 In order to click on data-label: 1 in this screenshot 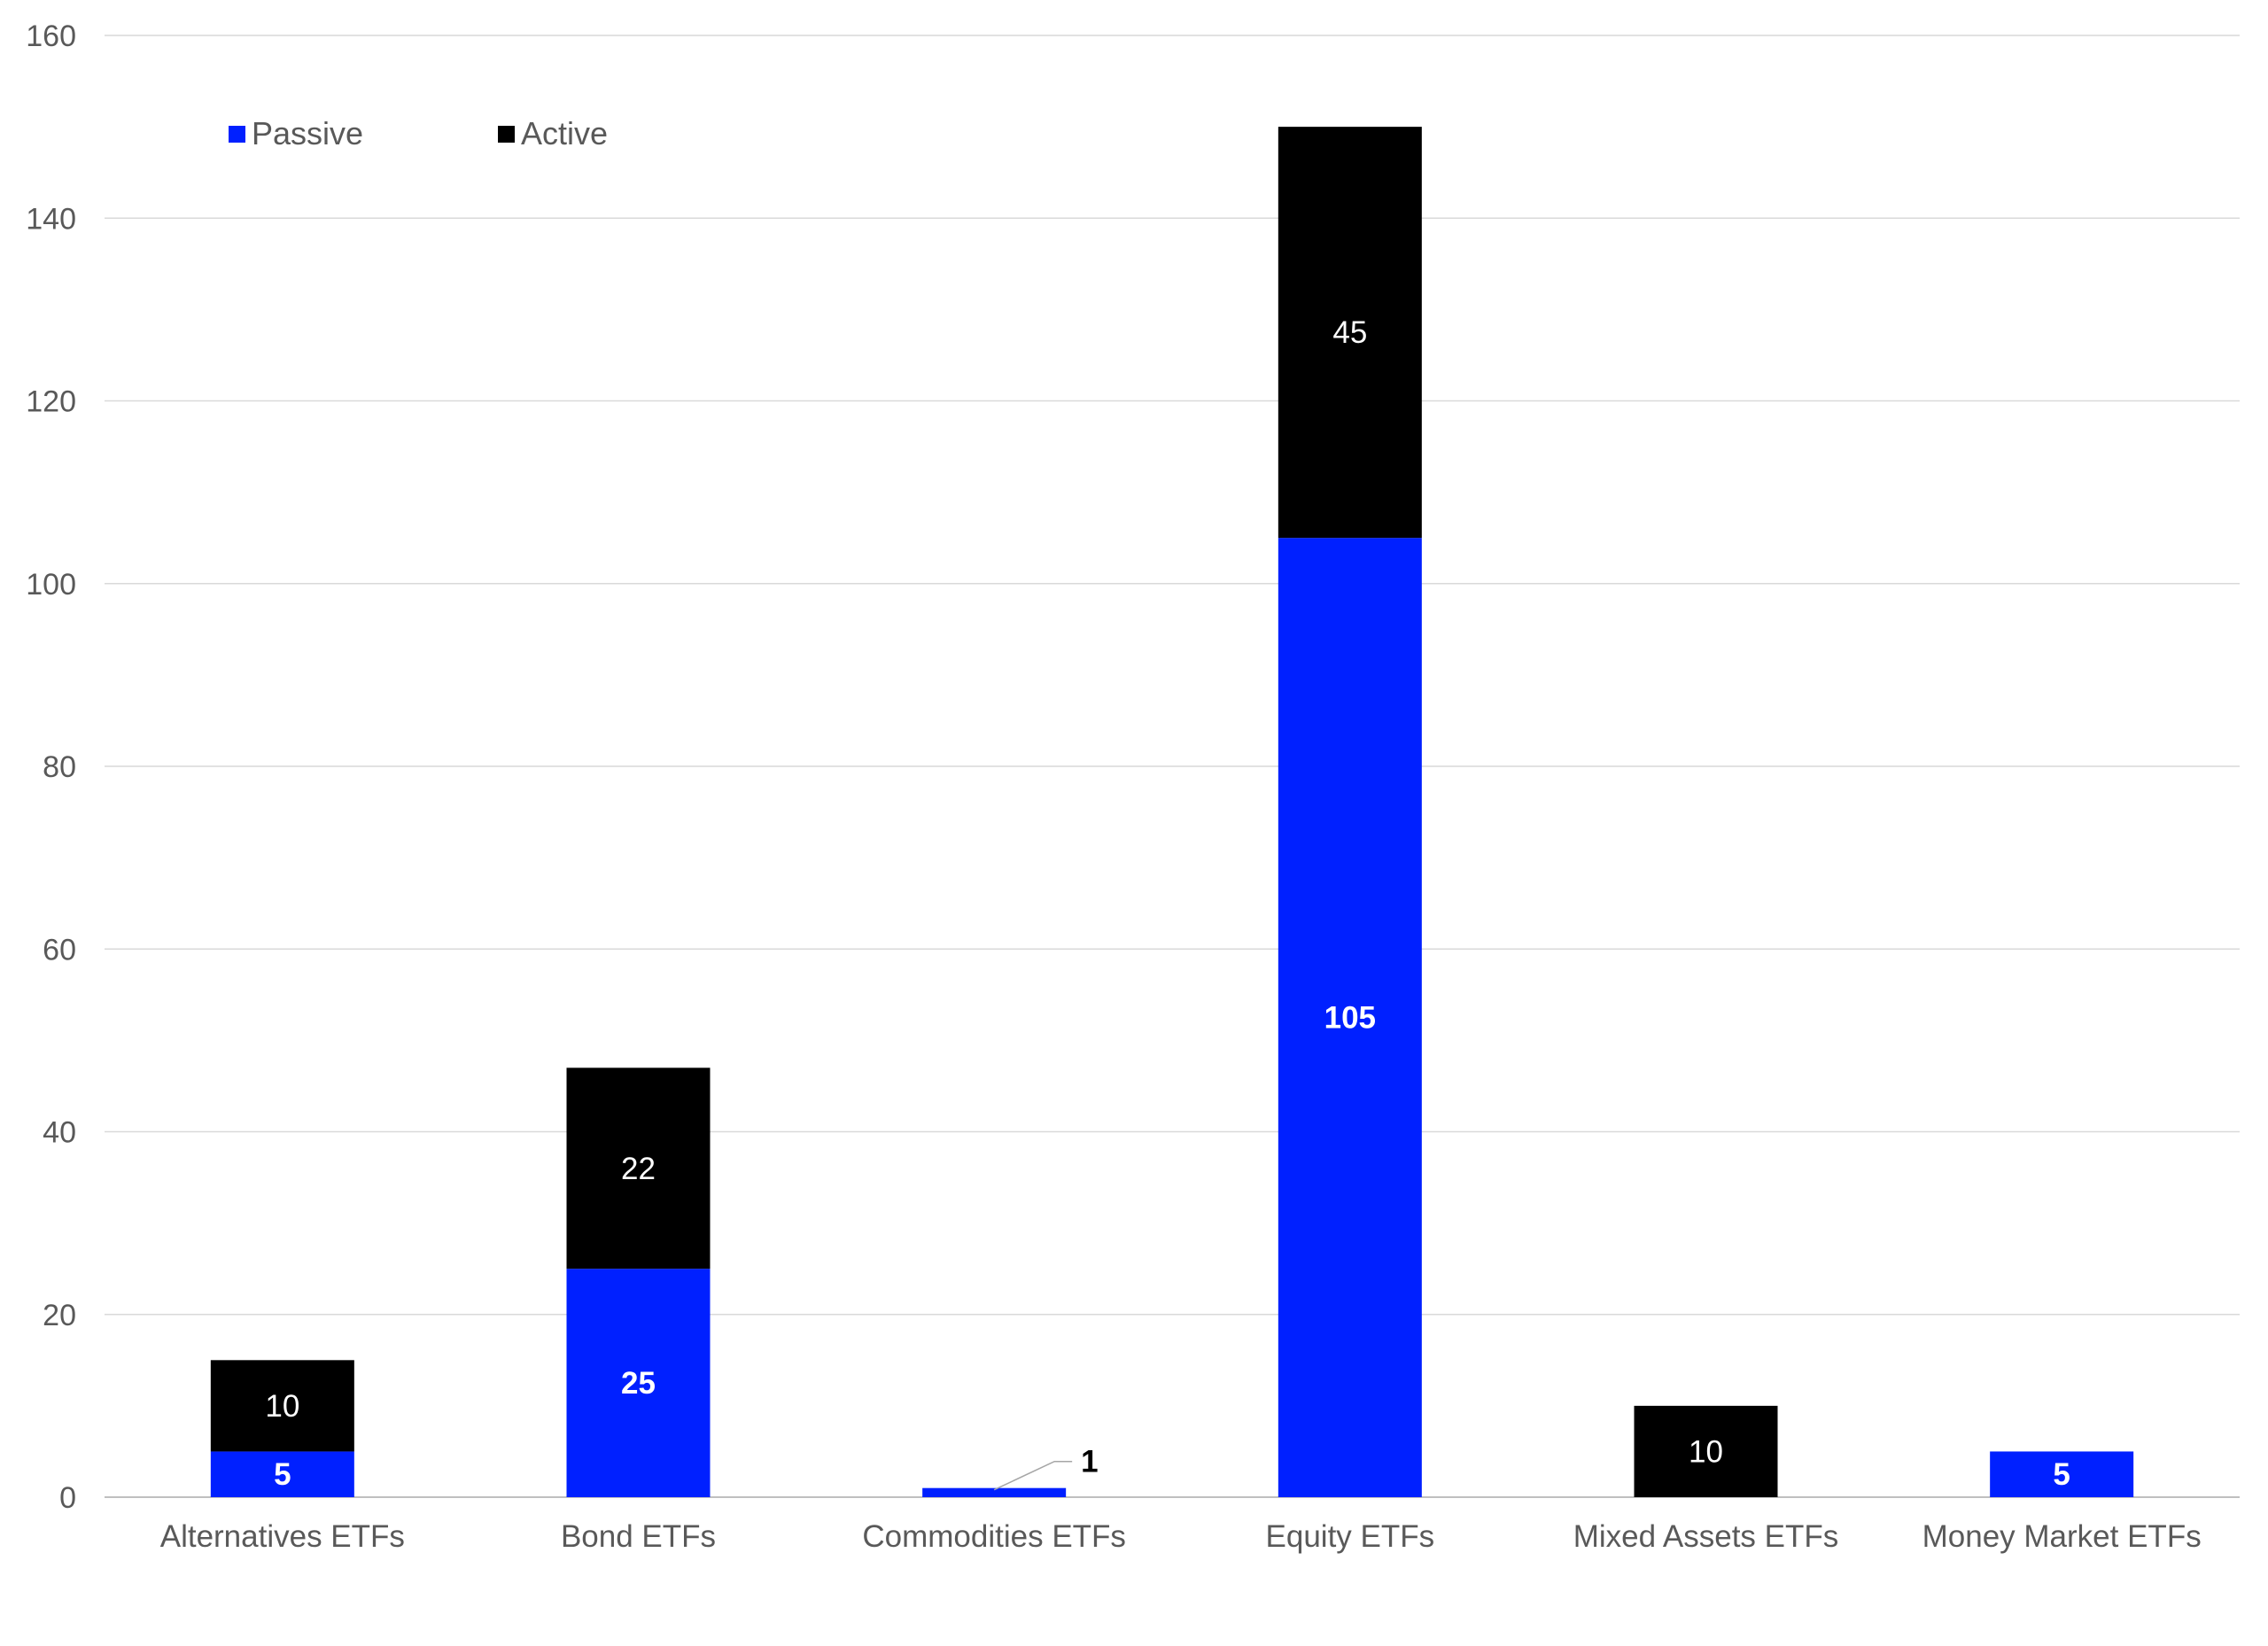, I will do `click(1089, 1462)`.